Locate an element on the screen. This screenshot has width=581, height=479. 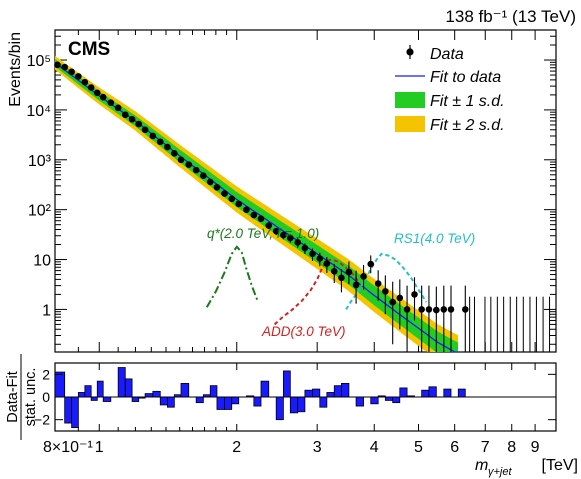
y-tick-label: 10⁴ is located at coordinates (38, 111).